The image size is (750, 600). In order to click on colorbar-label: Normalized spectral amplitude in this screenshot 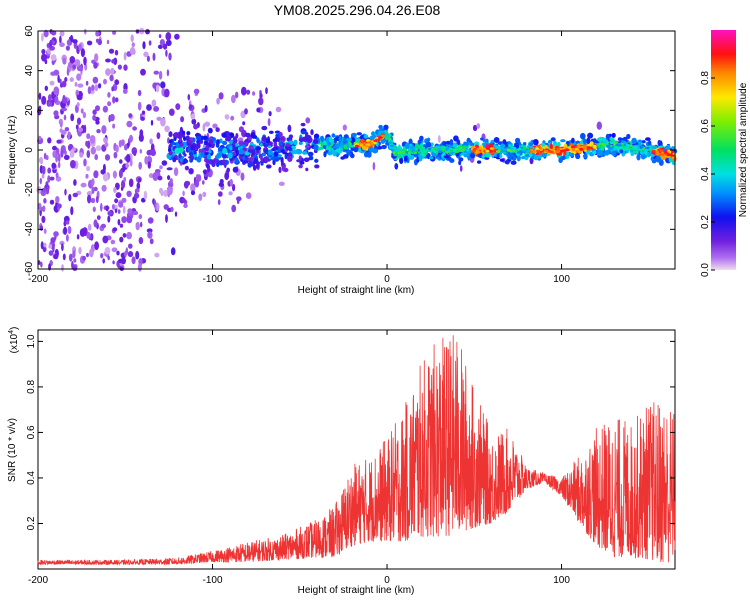, I will do `click(743, 149)`.